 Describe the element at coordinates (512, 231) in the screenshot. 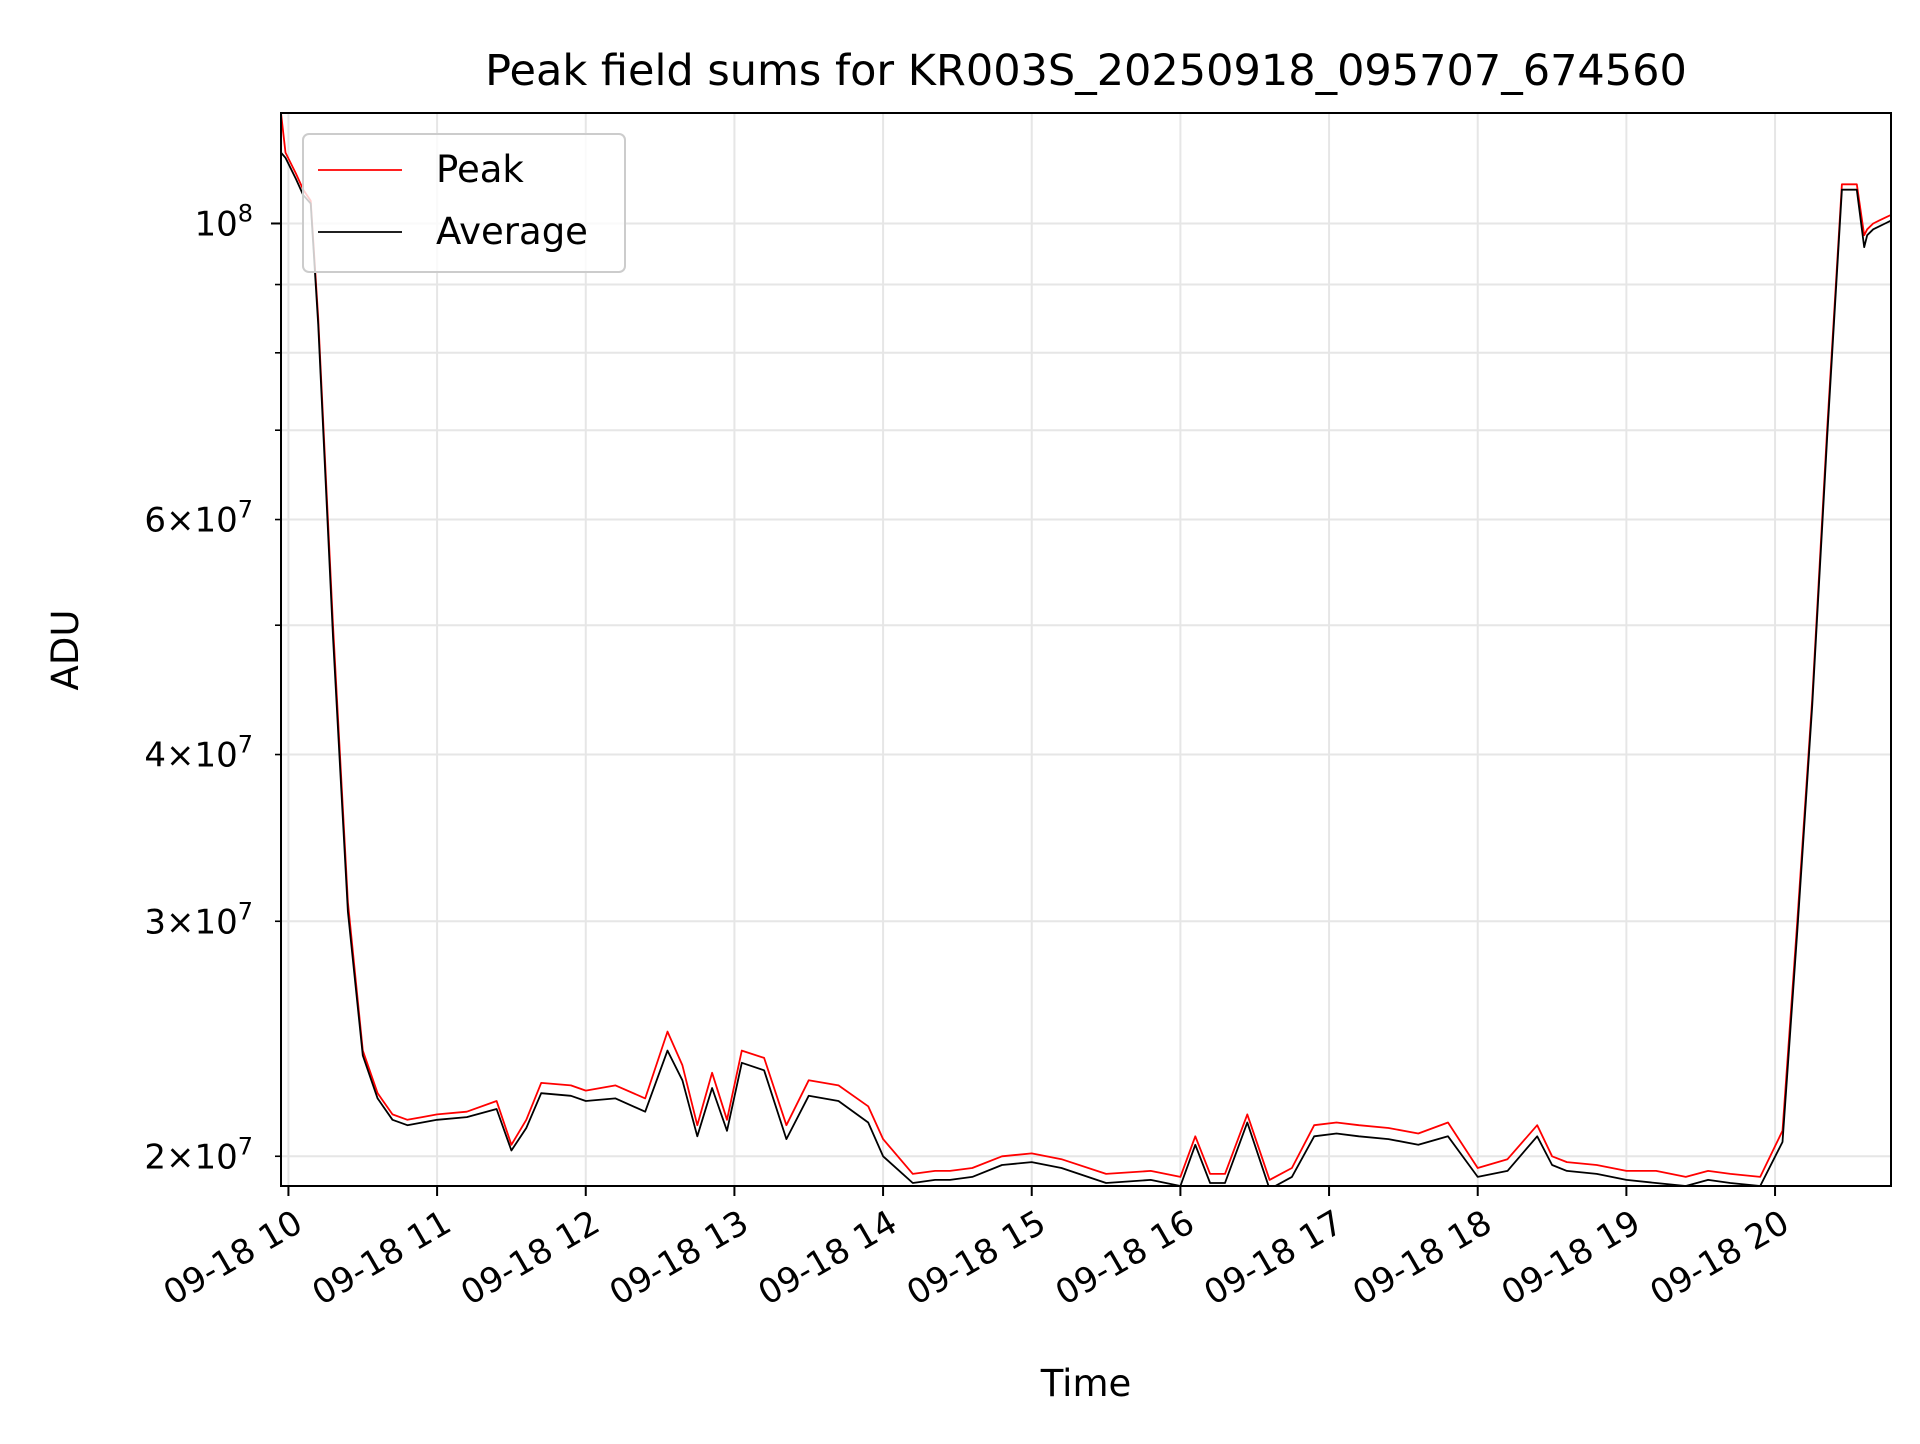

I see `legend-average-label: Average` at that location.